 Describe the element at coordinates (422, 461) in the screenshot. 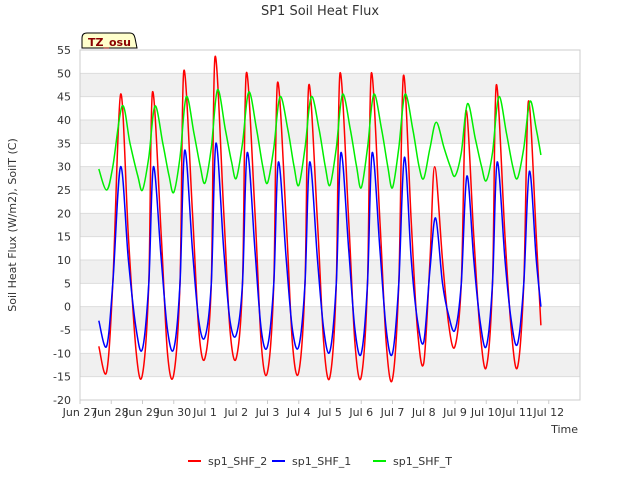

I see `legend-label-sp1_SHF_T: sp1_SHF_T` at that location.